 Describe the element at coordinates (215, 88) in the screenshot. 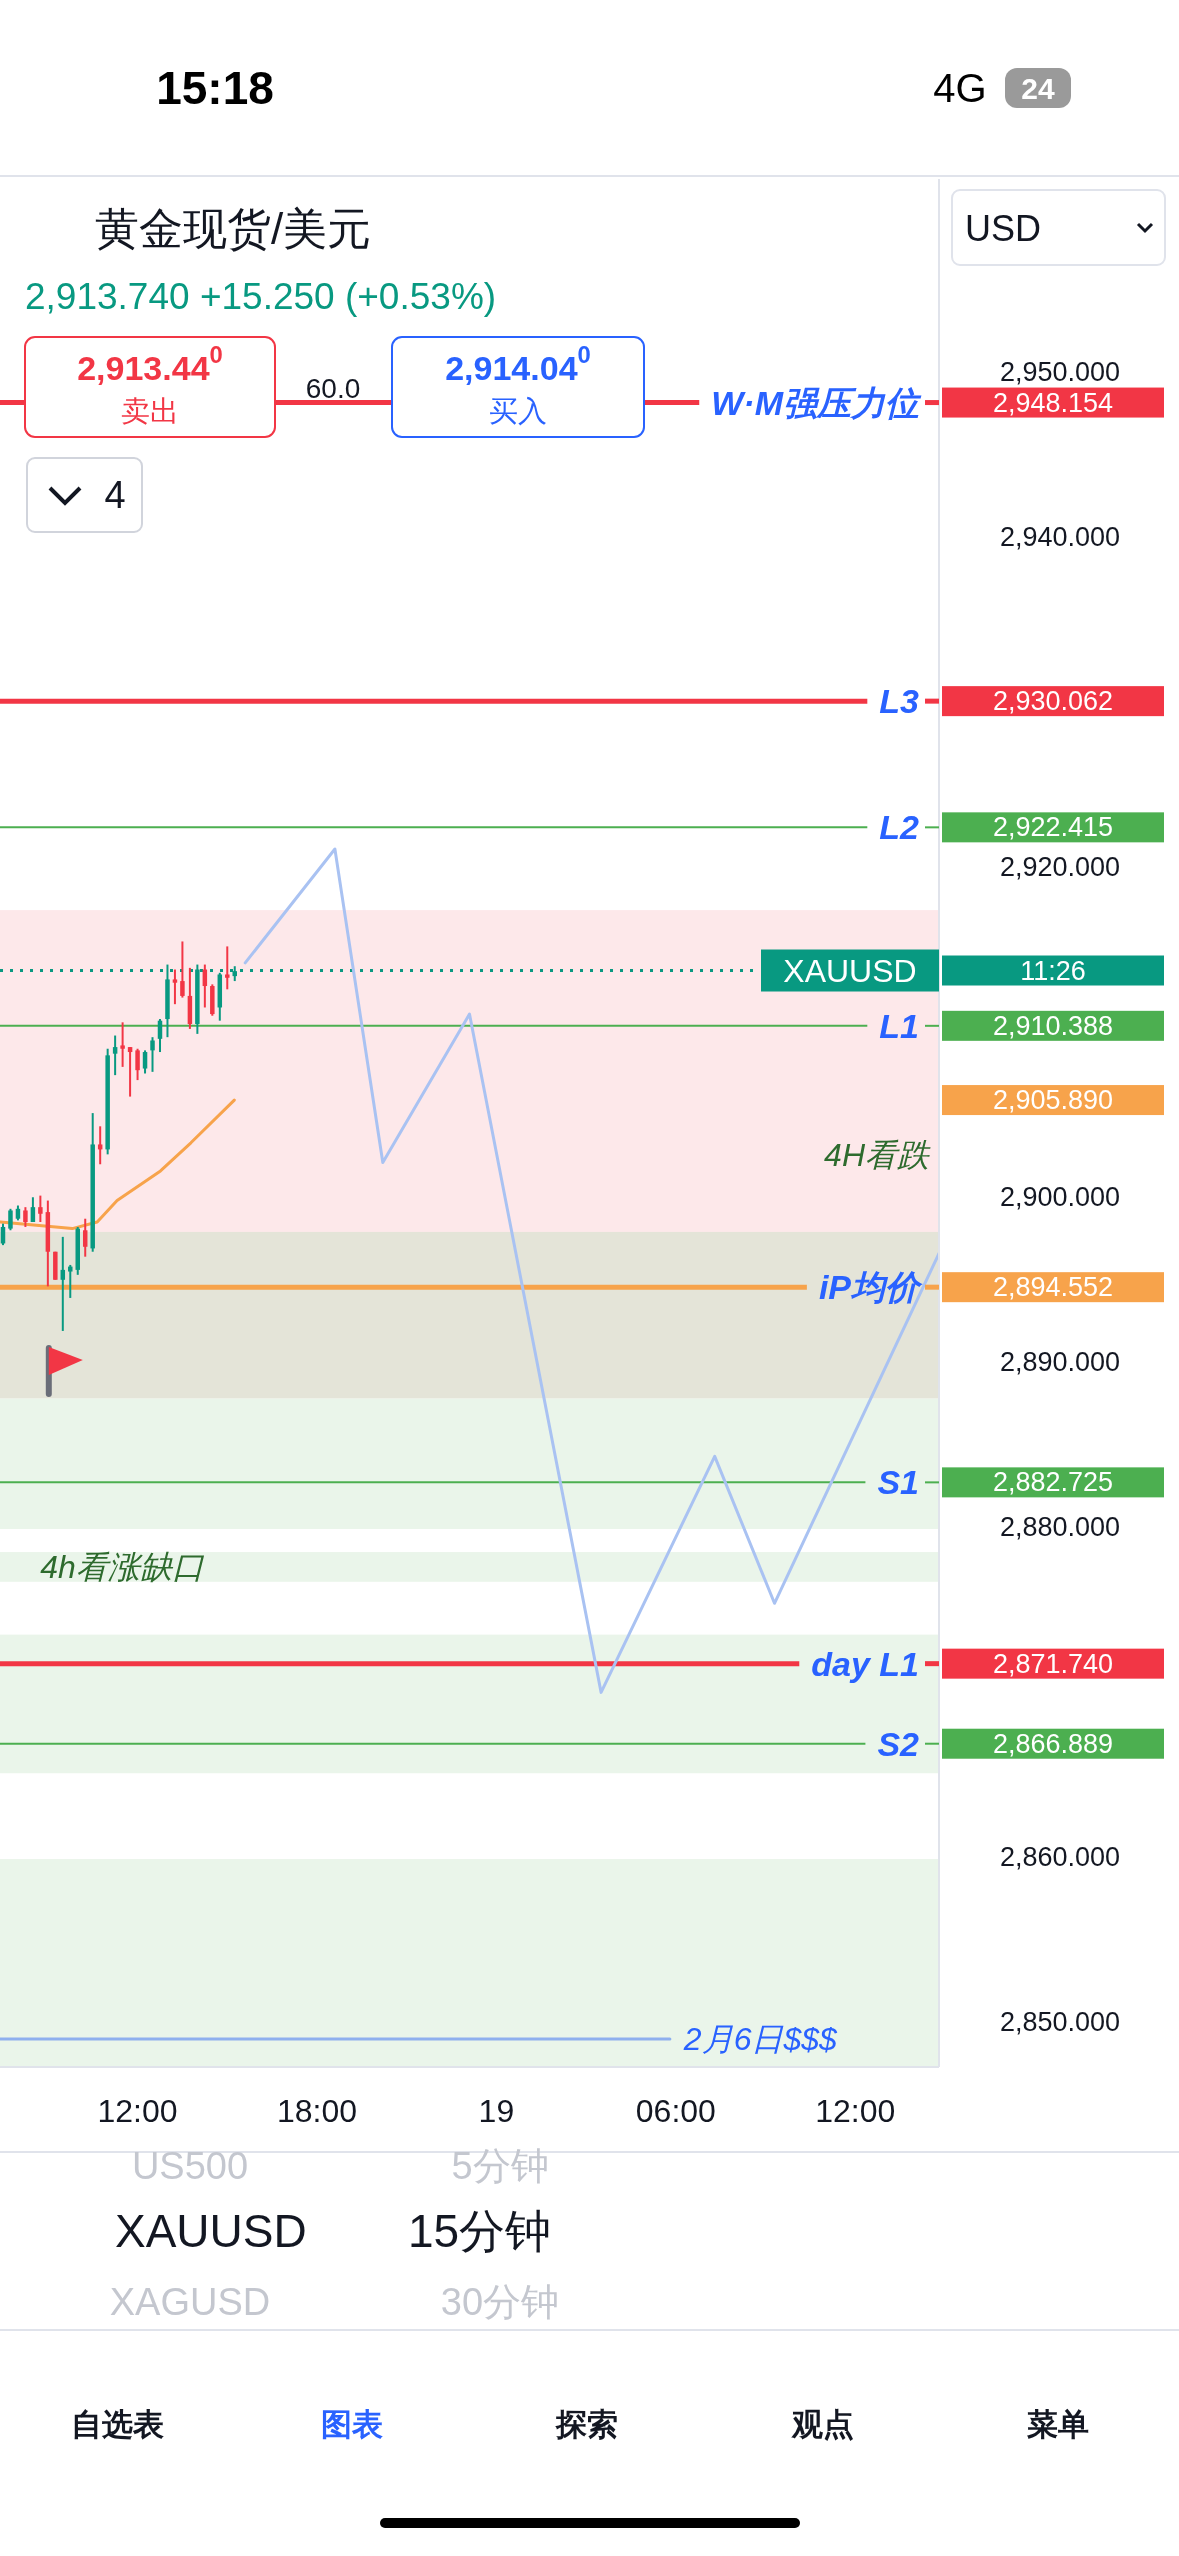

I see `text: 15:18` at that location.